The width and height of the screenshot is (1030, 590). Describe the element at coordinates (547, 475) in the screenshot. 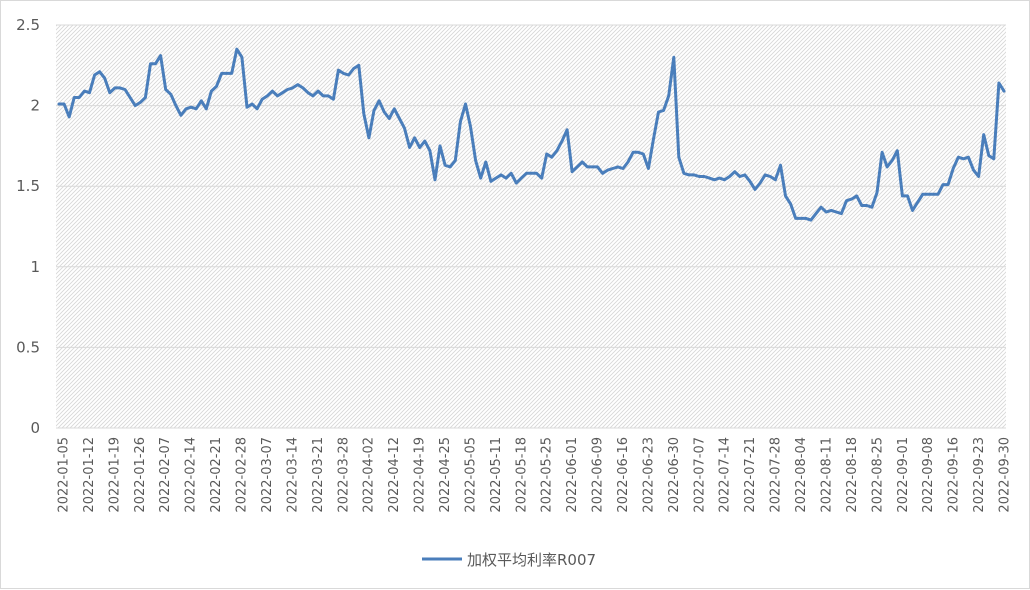

I see `x-tick-label: 2022-05-25` at that location.